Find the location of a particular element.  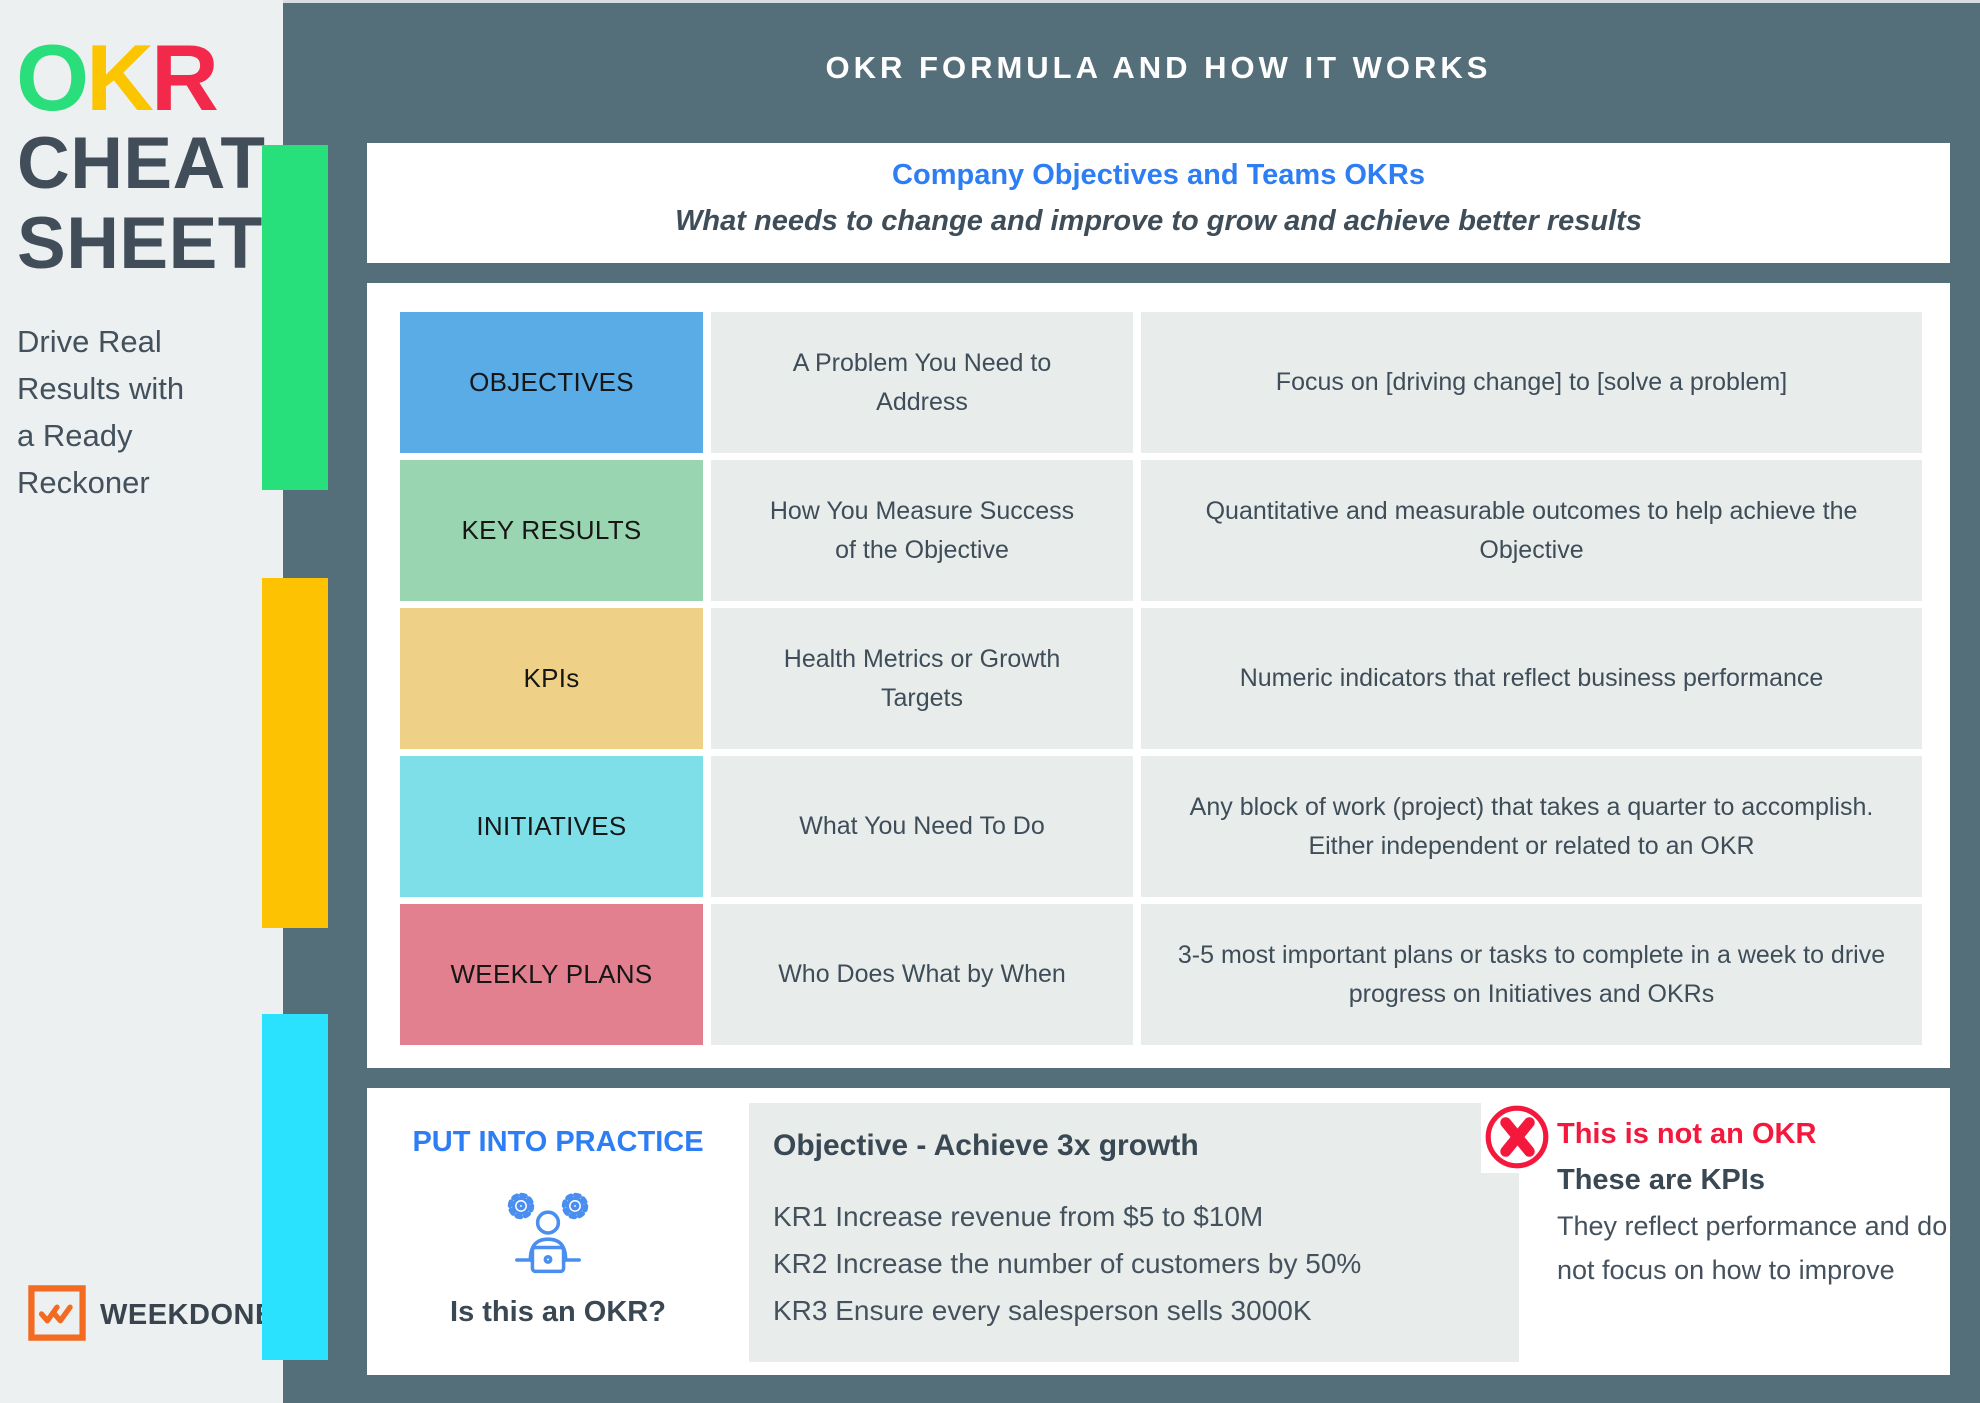

example-kr3: KR3 Ensure every salesperson sells 3000K is located at coordinates (1042, 1310).